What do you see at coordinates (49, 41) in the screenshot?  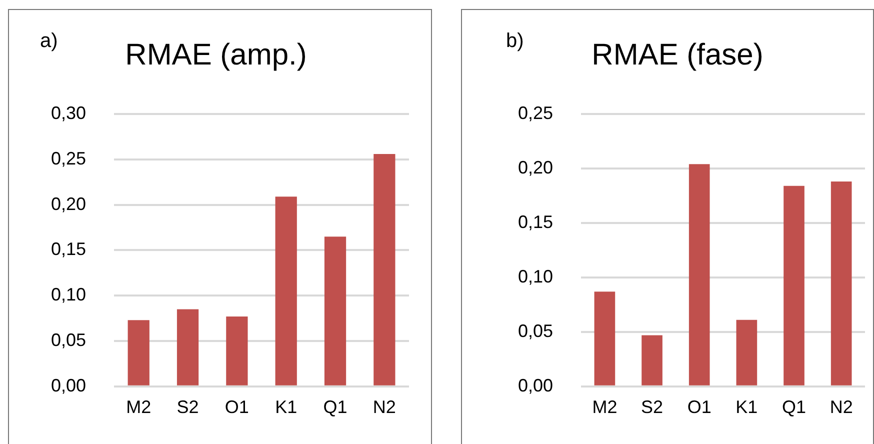 I see `text: a)` at bounding box center [49, 41].